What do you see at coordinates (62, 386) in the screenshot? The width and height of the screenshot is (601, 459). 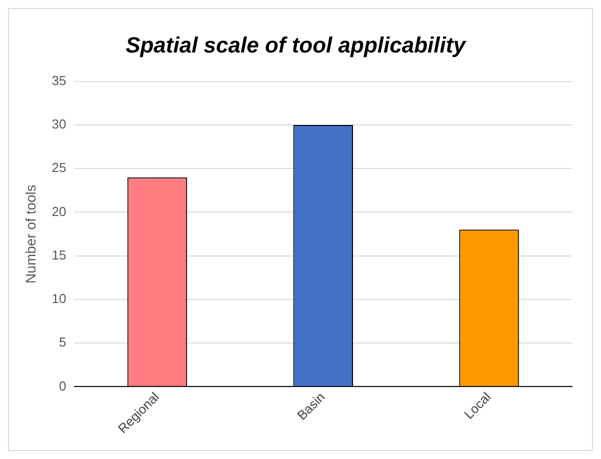 I see `y-tick-label: 0` at bounding box center [62, 386].